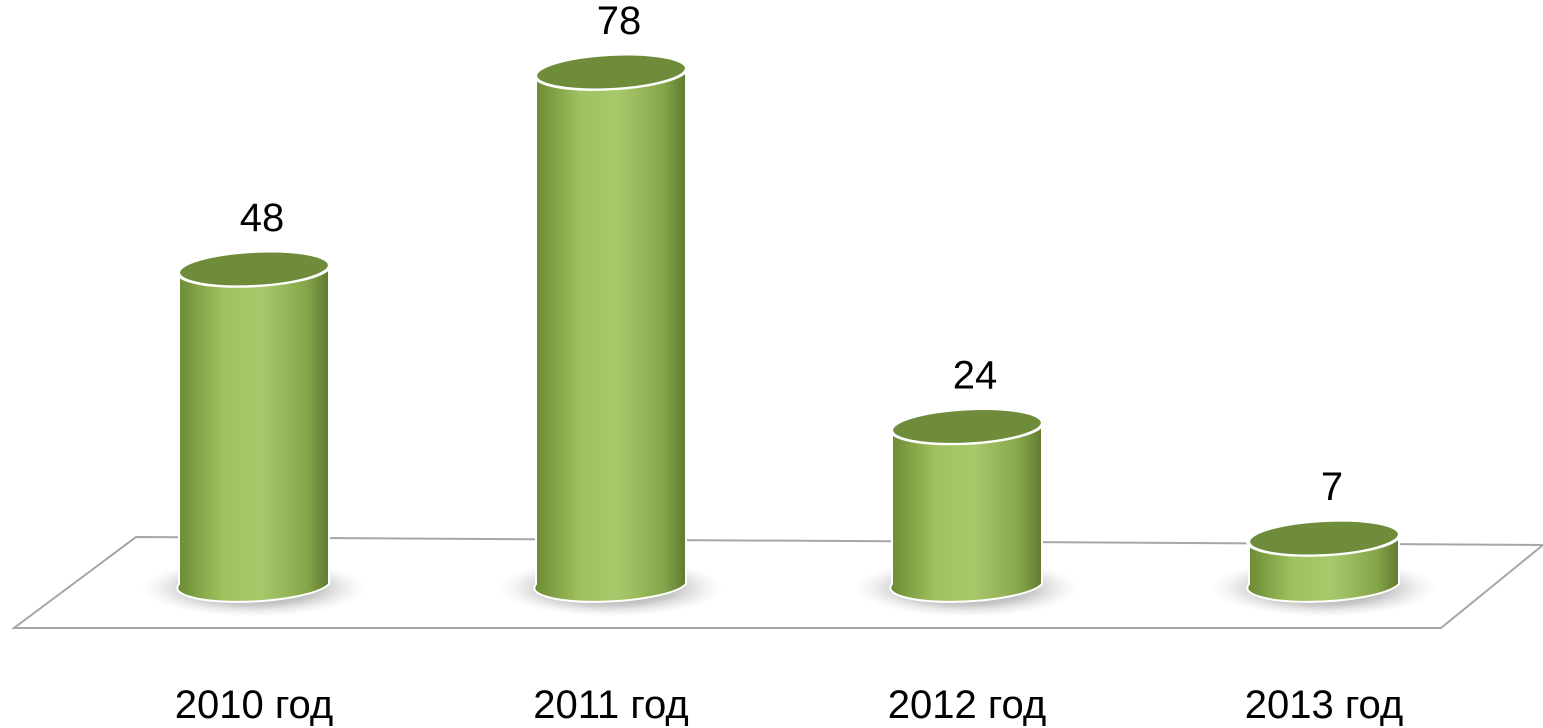  Describe the element at coordinates (619, 21) in the screenshot. I see `value-label: 78` at that location.